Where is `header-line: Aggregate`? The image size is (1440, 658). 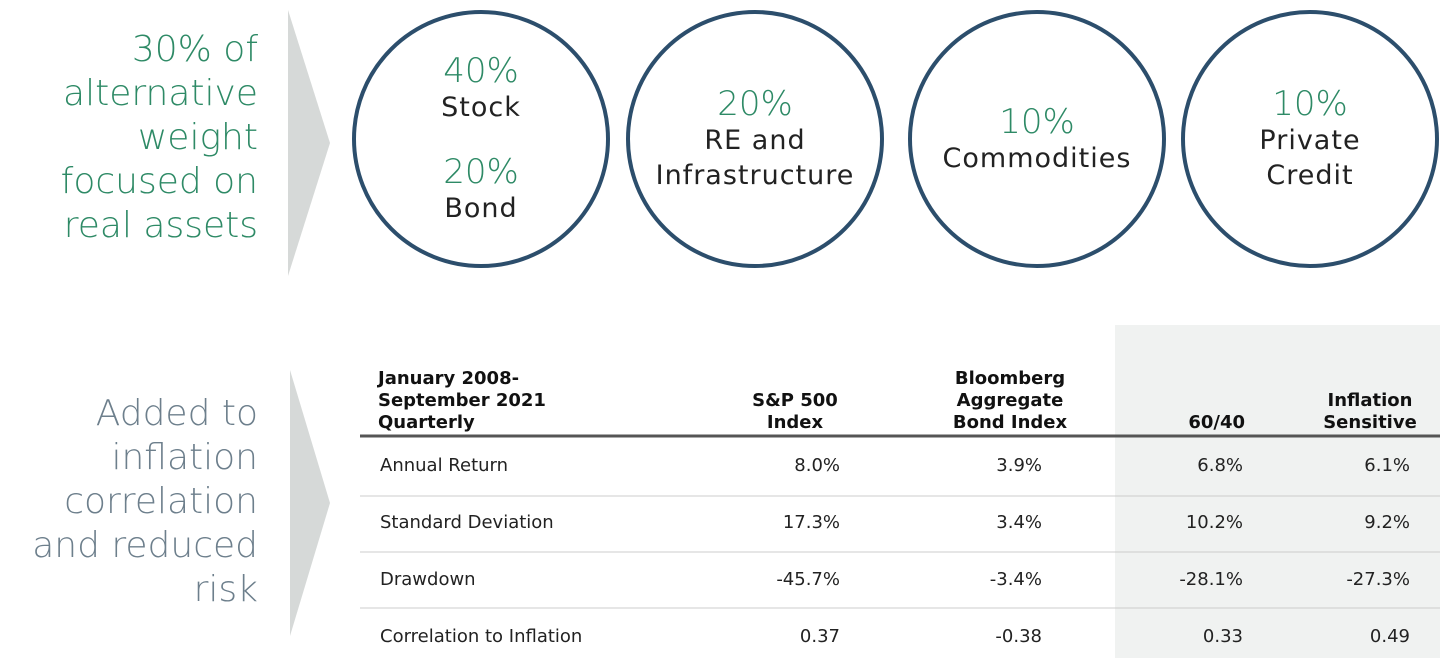 header-line: Aggregate is located at coordinates (1010, 400).